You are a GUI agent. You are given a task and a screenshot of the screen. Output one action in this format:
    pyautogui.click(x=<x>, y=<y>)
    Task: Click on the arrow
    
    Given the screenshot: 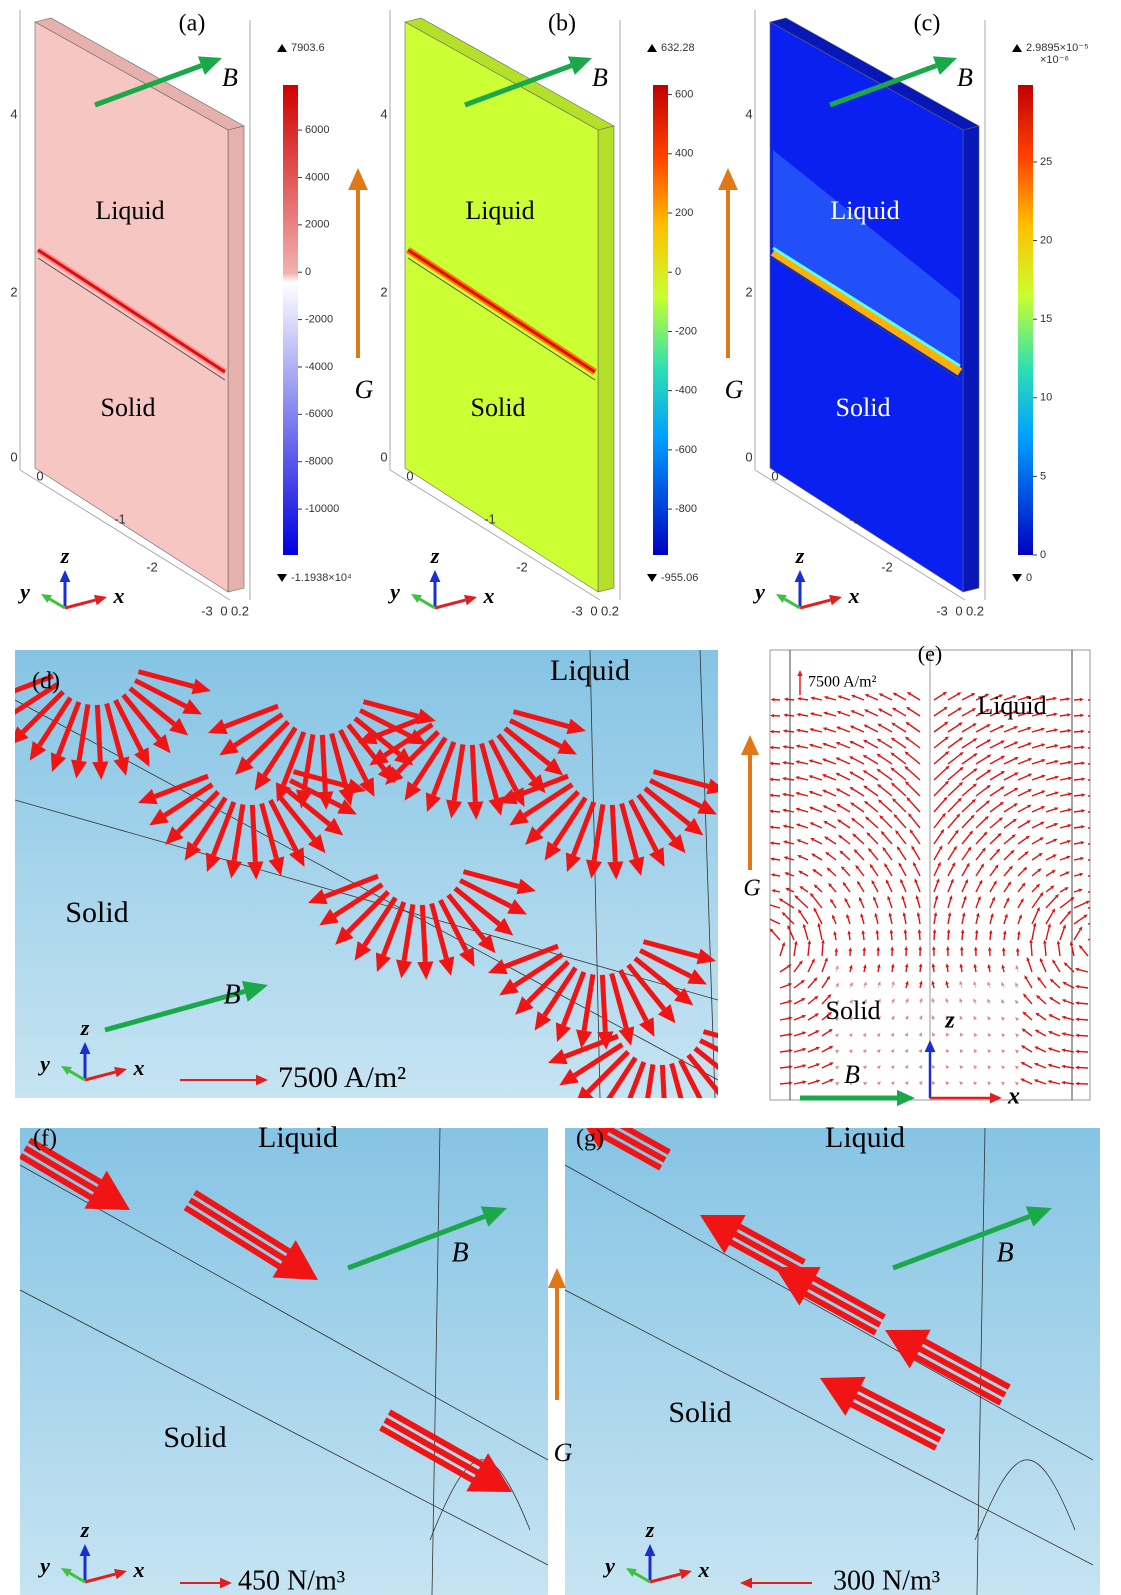 What is the action you would take?
    pyautogui.click(x=77, y=1577)
    